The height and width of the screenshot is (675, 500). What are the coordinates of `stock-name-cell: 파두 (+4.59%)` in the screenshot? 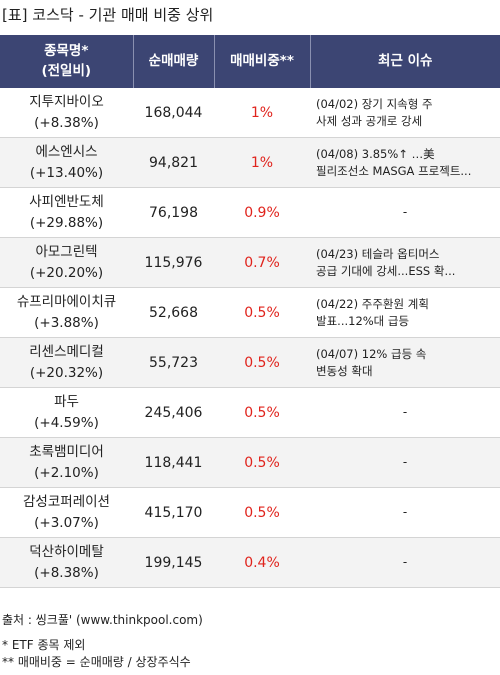 It's located at (66, 412).